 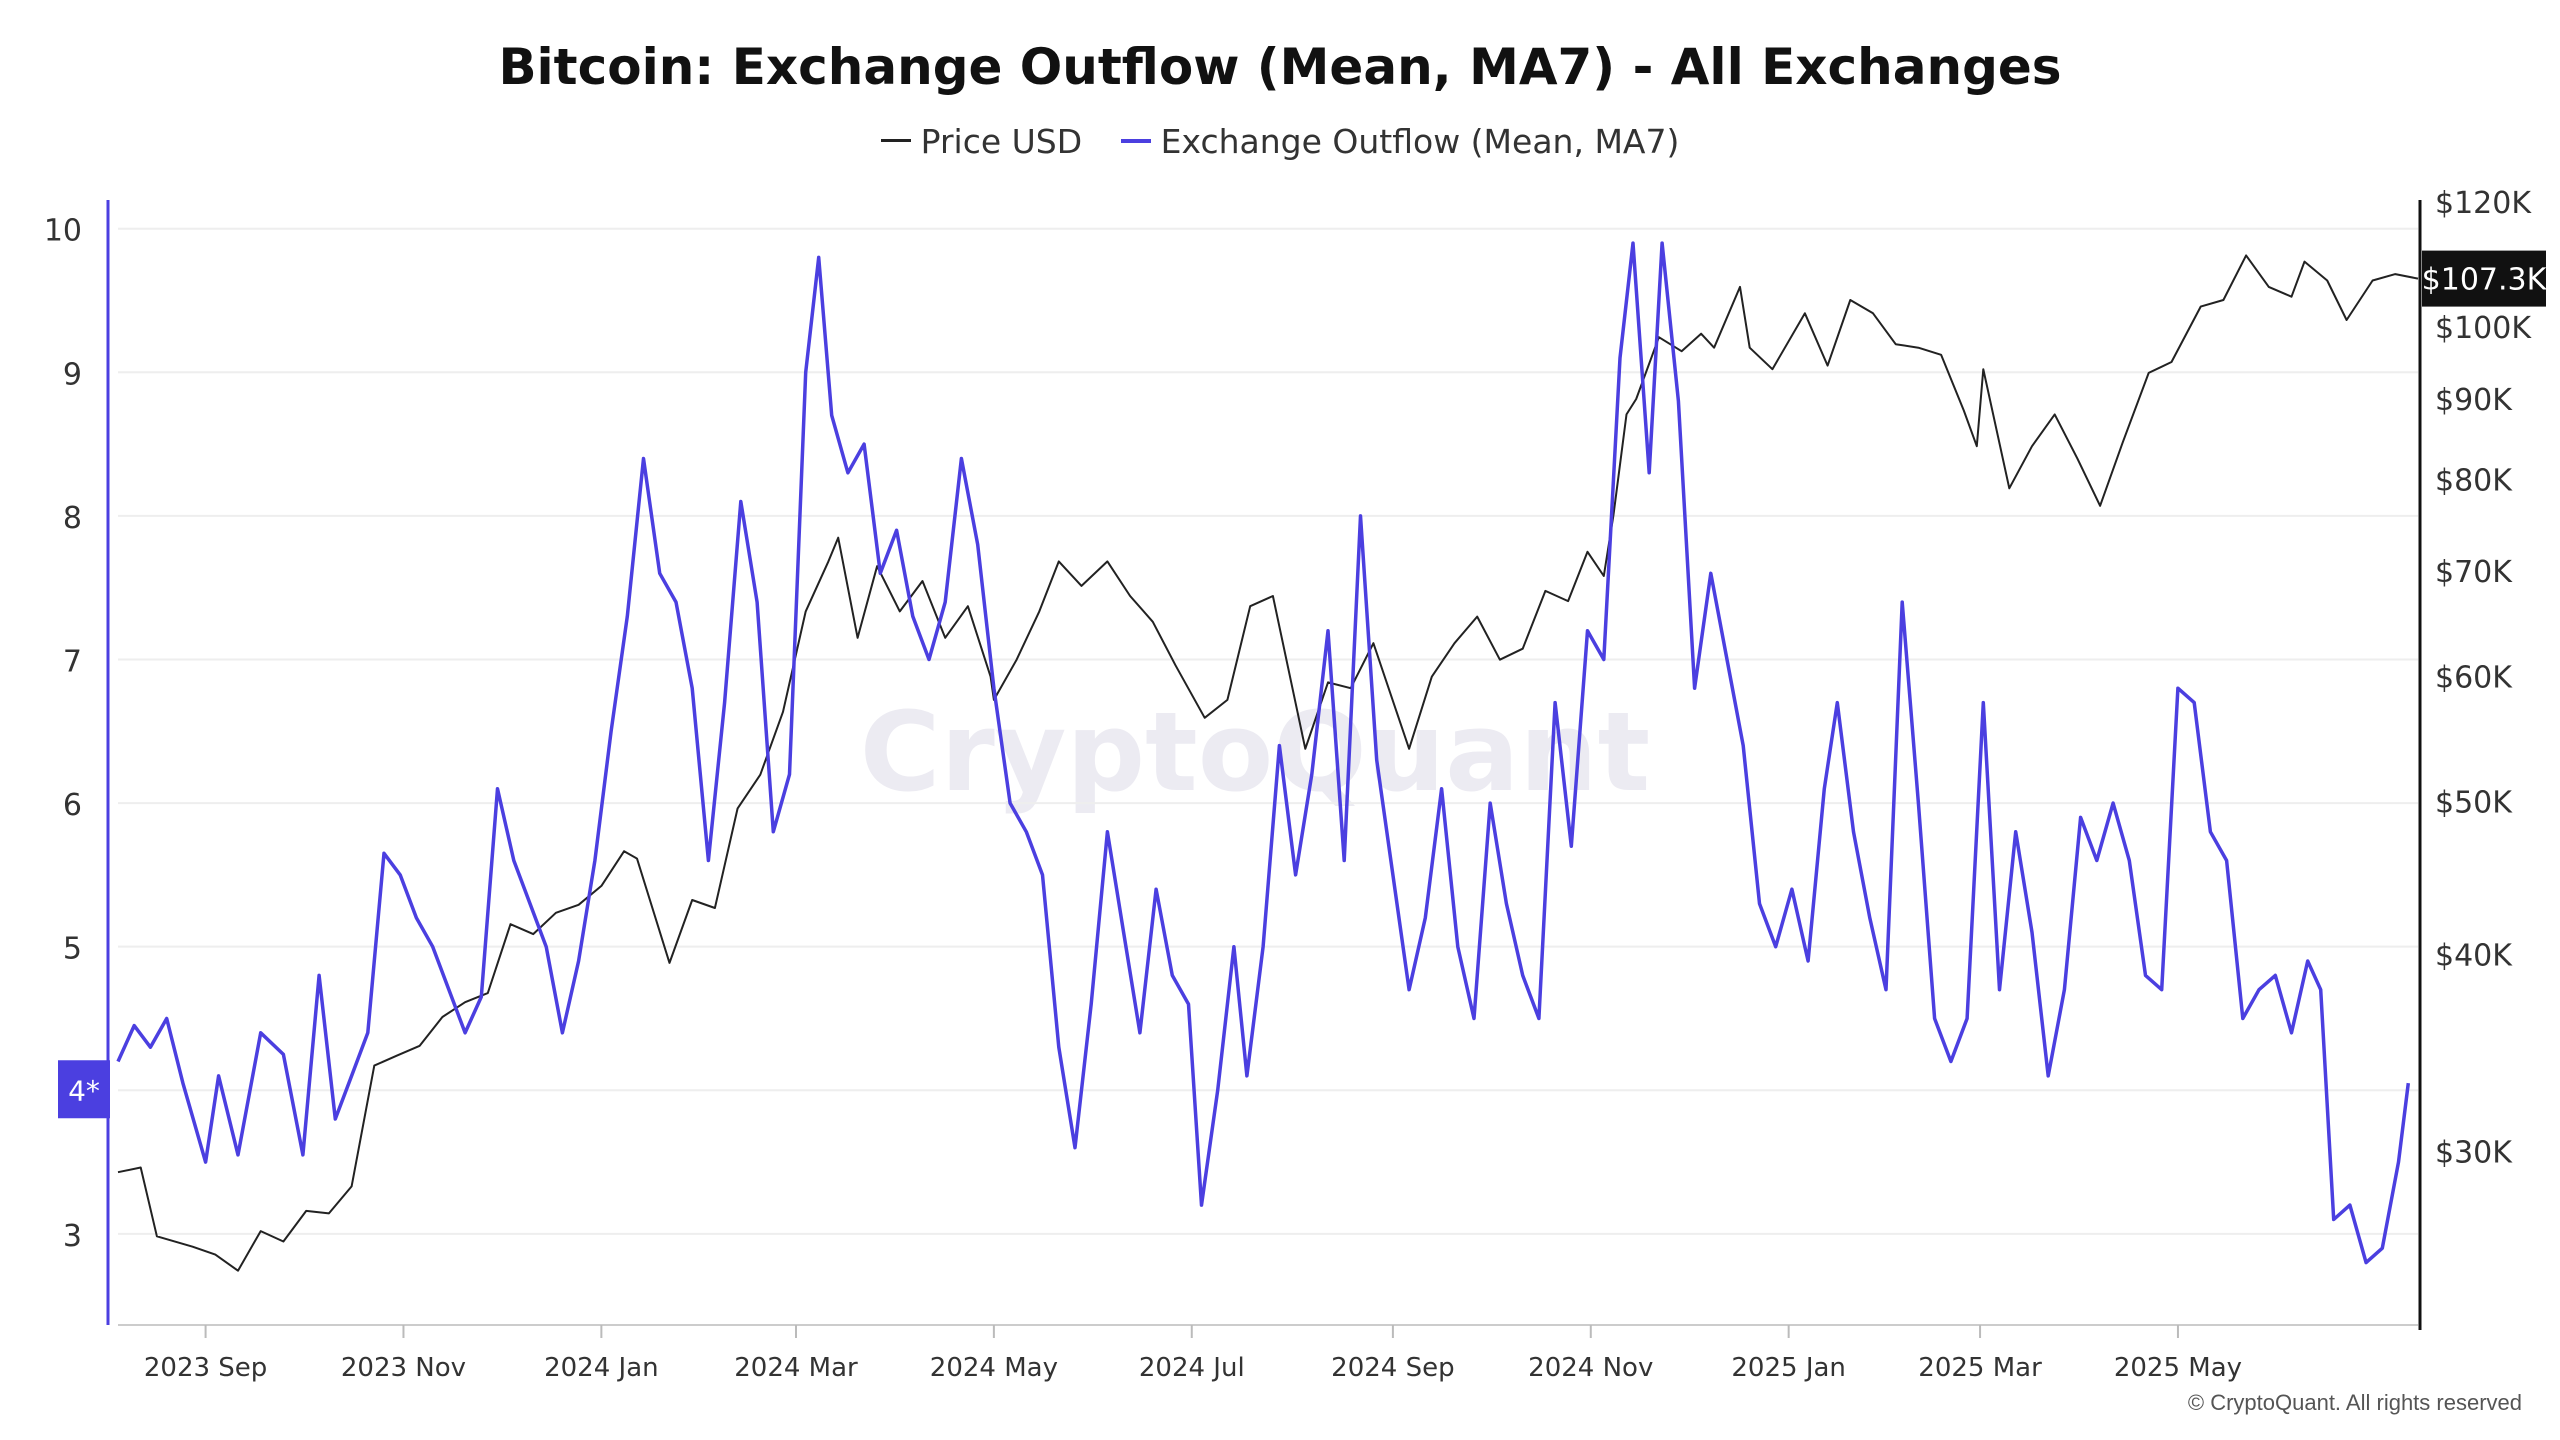 I want to click on x-tick-label: 2023 Sep, so click(x=205, y=1368).